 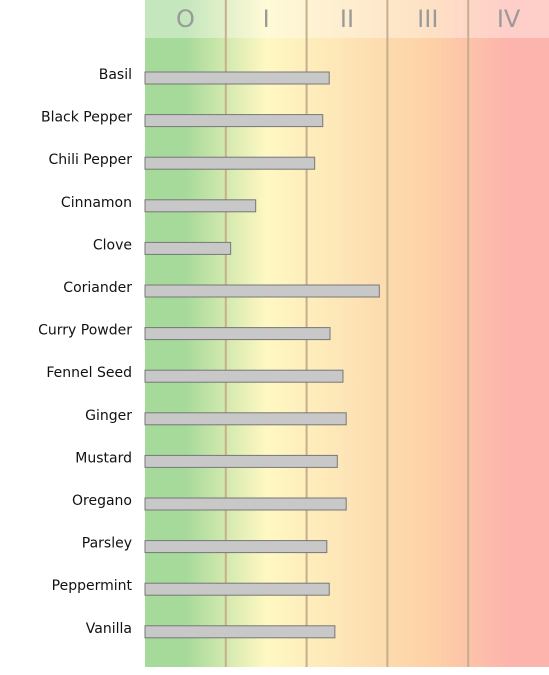 What do you see at coordinates (509, 19) in the screenshot?
I see `zone-label: IV` at bounding box center [509, 19].